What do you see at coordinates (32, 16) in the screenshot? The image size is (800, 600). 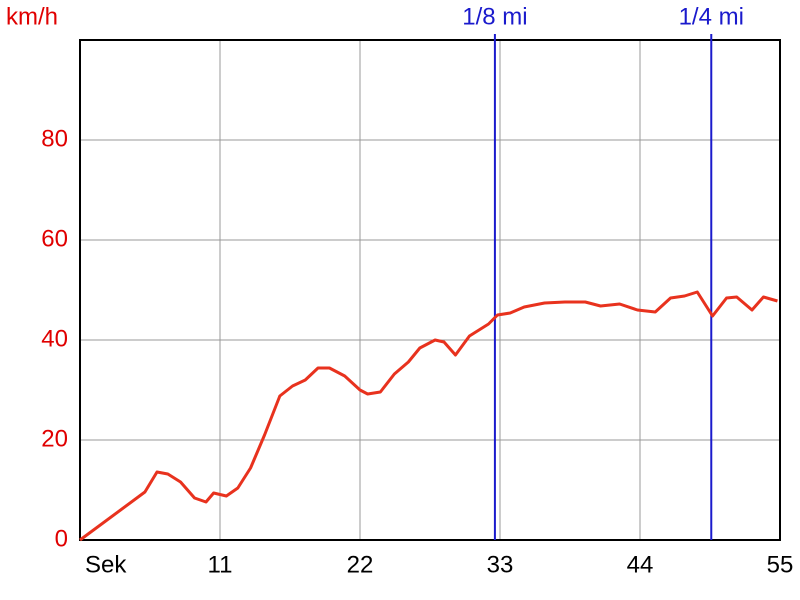 I see `y-axis-label: km/h` at bounding box center [32, 16].